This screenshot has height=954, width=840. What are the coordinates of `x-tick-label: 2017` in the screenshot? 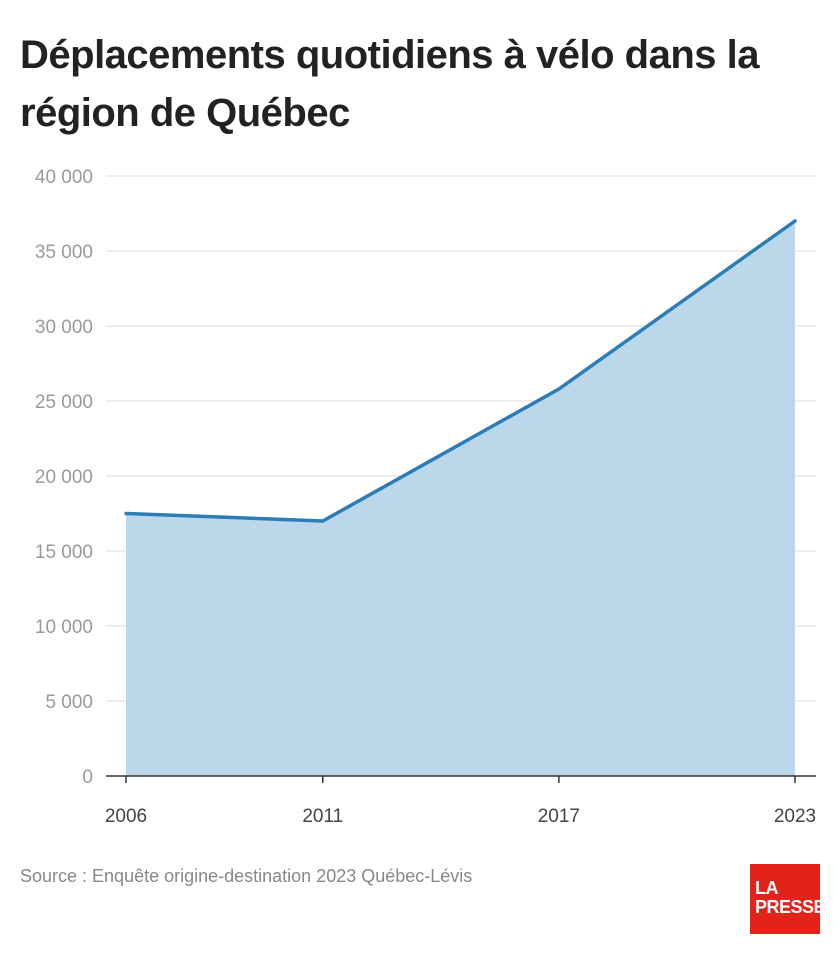 It's located at (559, 816).